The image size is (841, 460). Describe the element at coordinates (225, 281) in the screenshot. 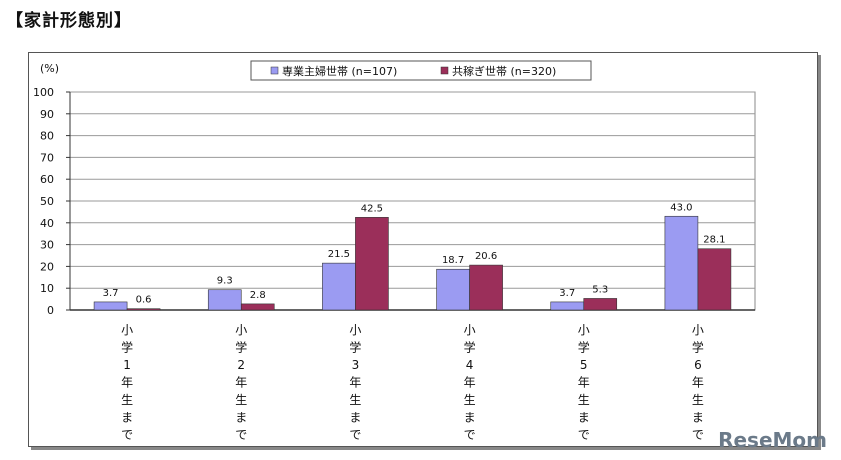

I see `data-label: 9.3` at that location.